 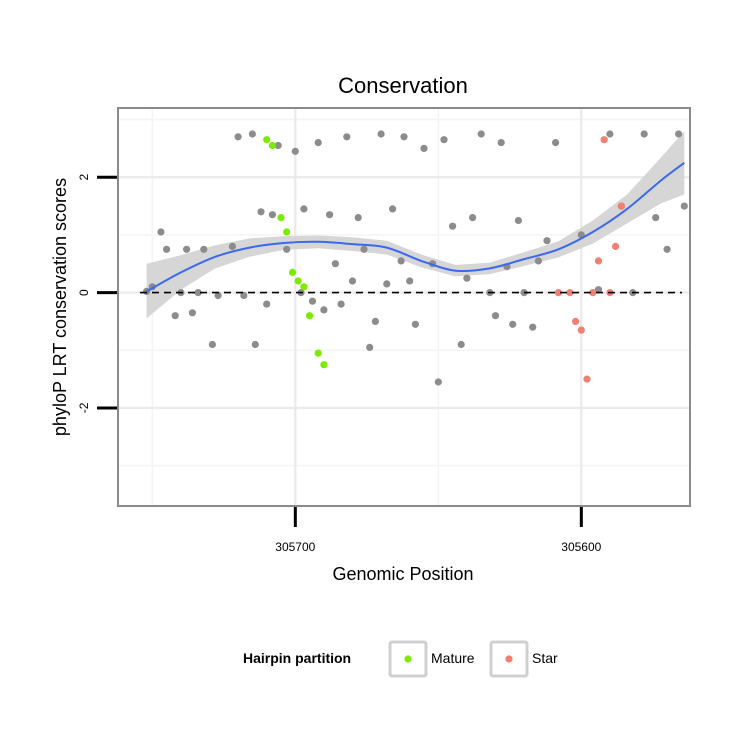 What do you see at coordinates (97, 293) in the screenshot?
I see `y-axis: -2 0 2` at bounding box center [97, 293].